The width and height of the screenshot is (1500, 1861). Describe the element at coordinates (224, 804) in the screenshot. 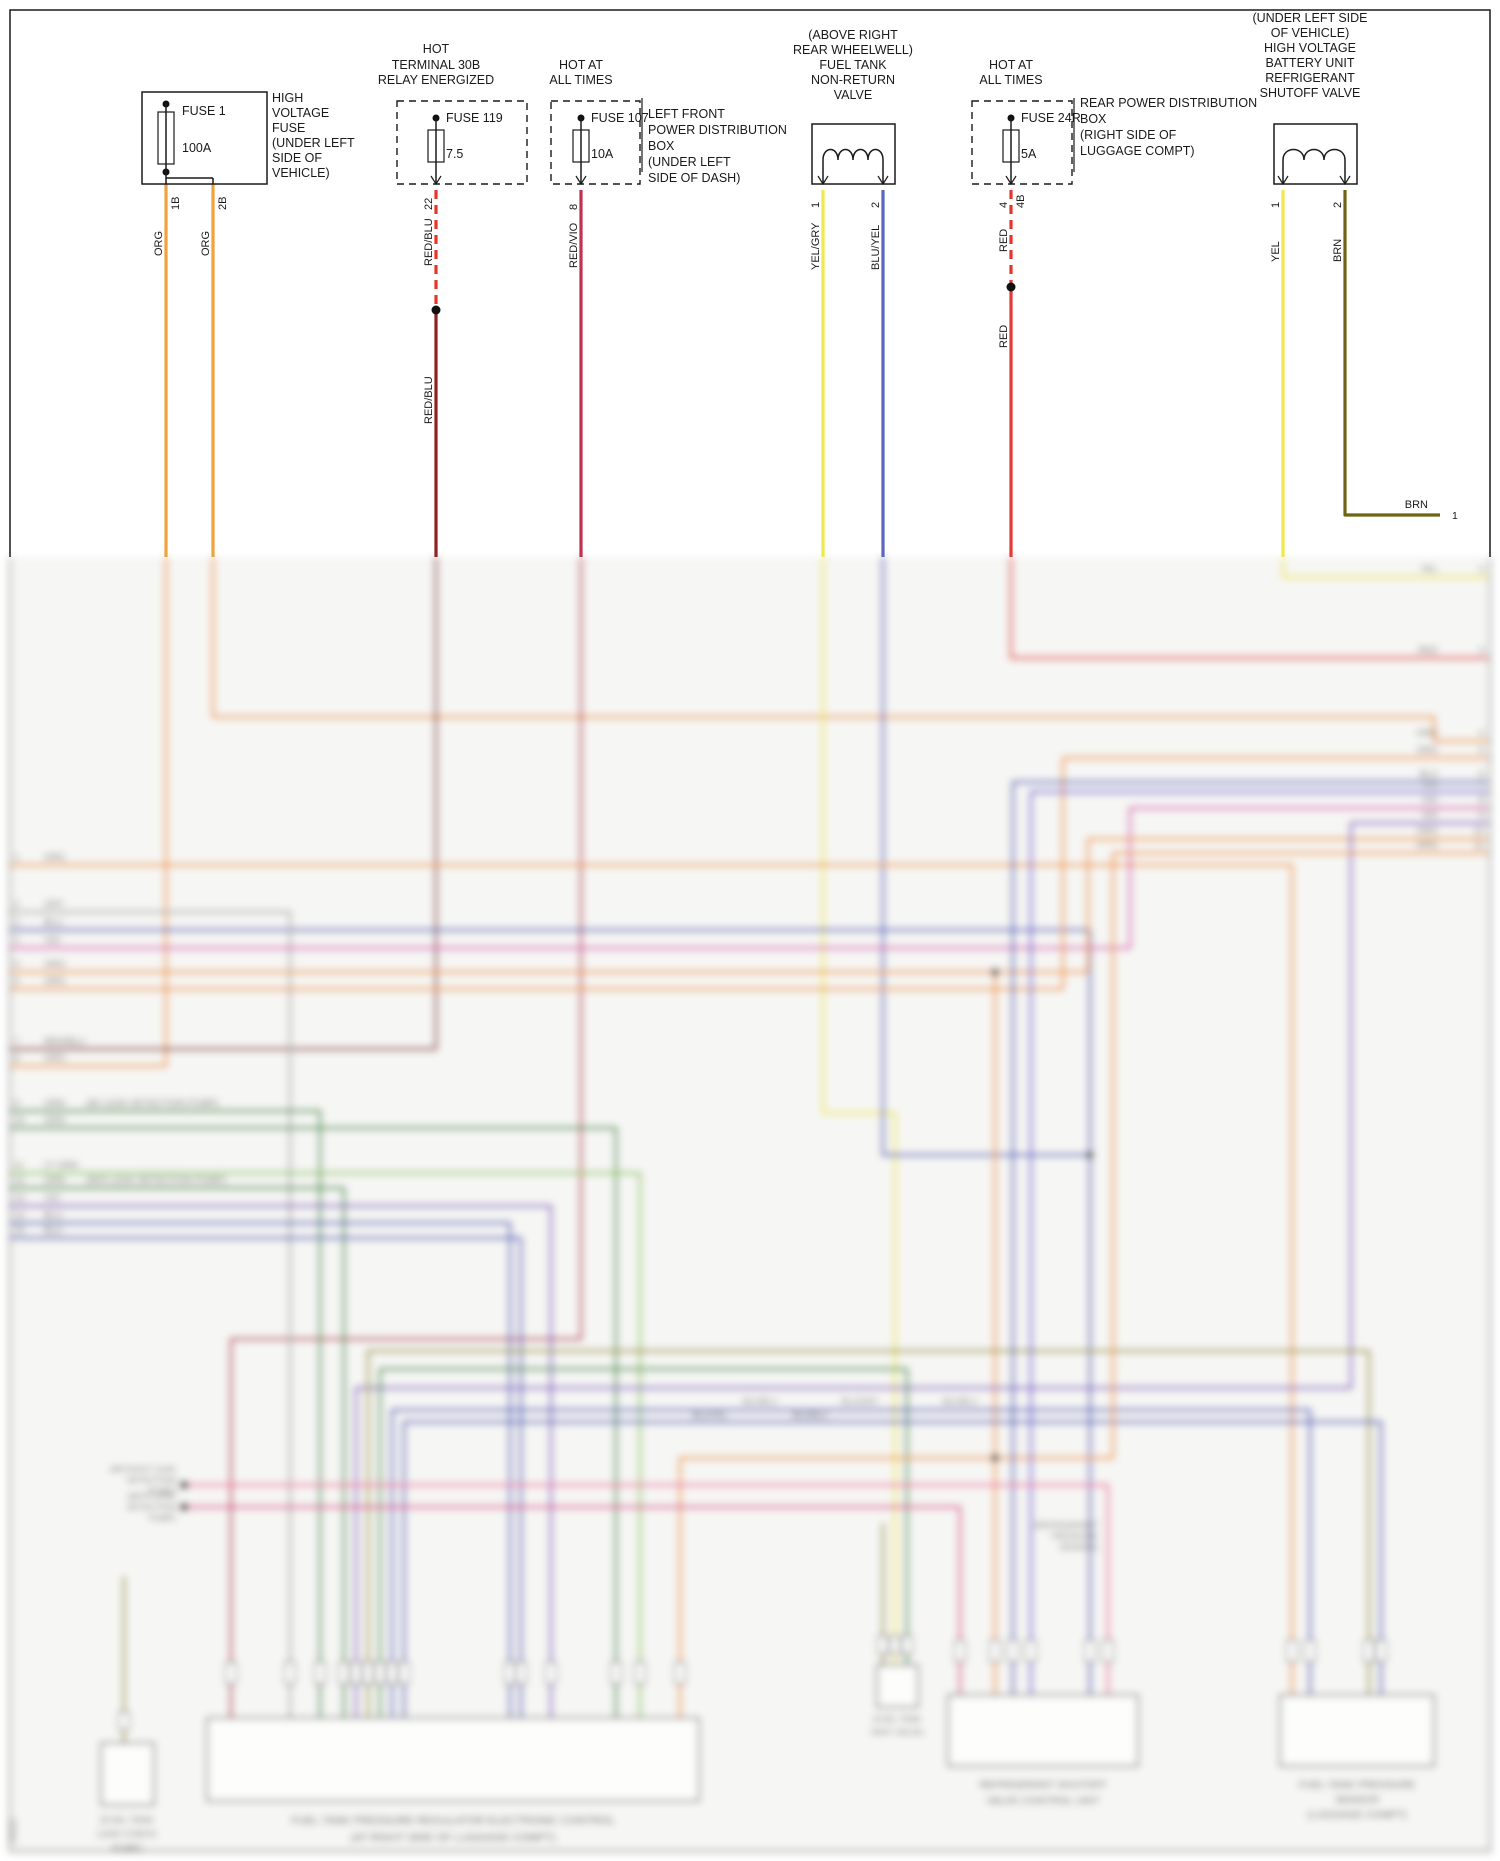

I see `wire-redblu-lower` at that location.